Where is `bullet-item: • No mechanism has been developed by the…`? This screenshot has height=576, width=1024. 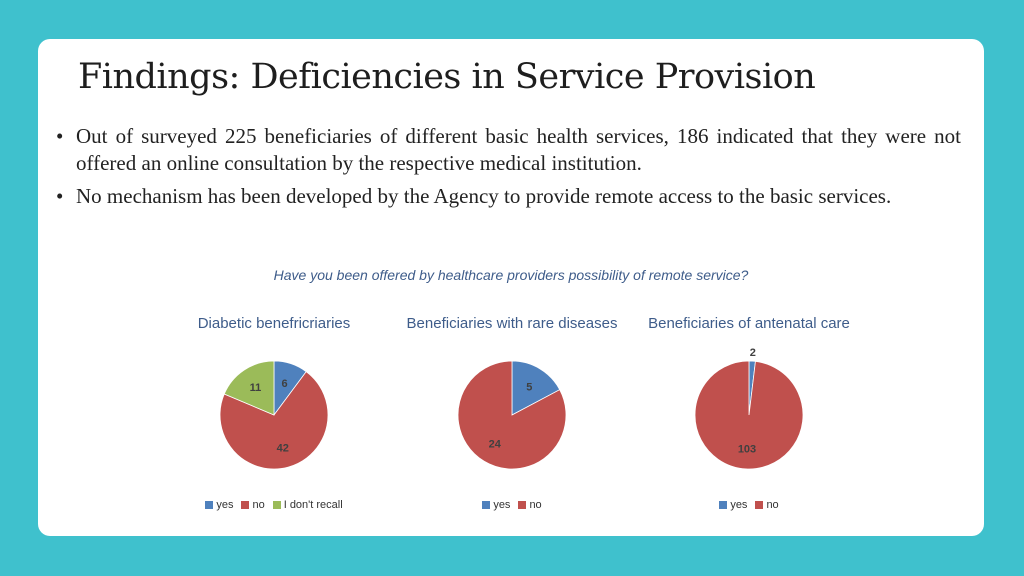 bullet-item: • No mechanism has been developed by the… is located at coordinates (508, 196).